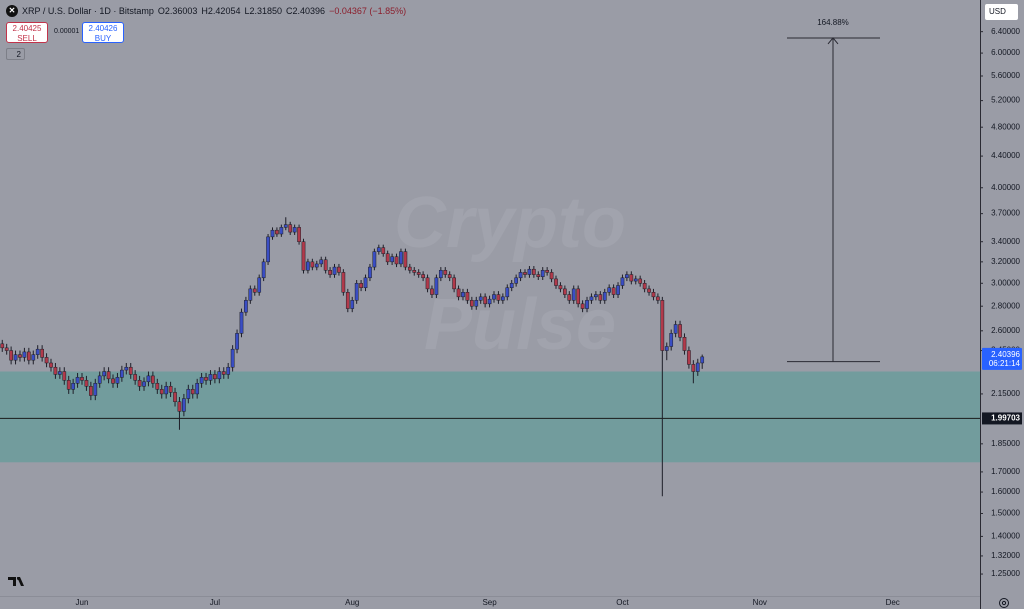 The height and width of the screenshot is (609, 1024). I want to click on settings-icon, so click(1004, 603).